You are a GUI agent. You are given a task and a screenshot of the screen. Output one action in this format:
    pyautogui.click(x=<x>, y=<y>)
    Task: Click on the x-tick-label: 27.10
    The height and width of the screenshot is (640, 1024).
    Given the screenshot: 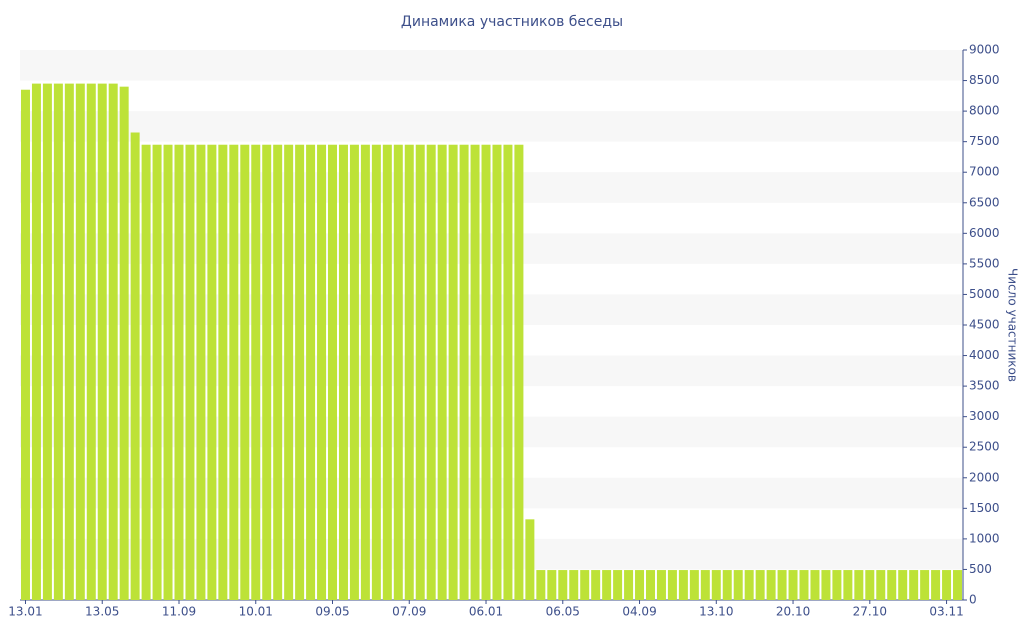 What is the action you would take?
    pyautogui.click(x=870, y=612)
    